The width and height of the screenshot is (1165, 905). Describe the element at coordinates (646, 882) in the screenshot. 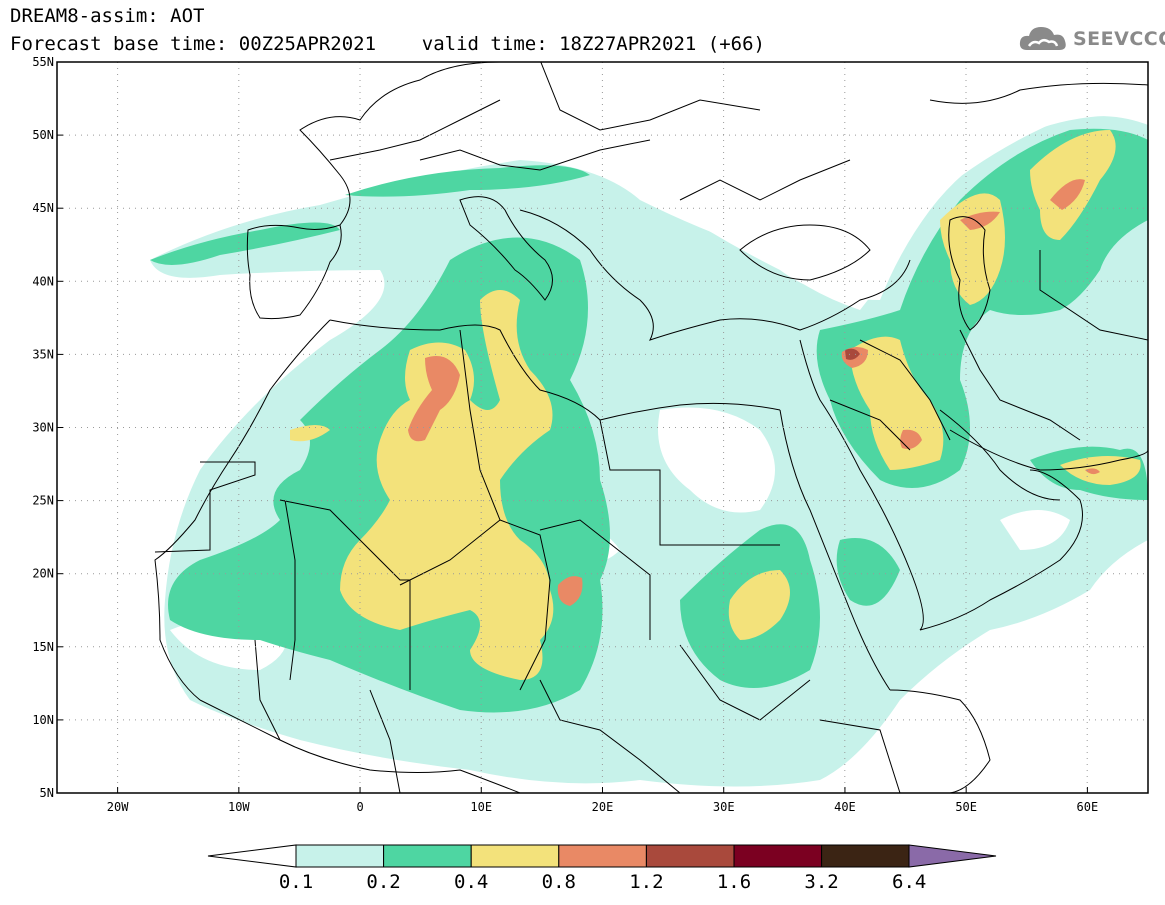

I see `colorbar-label: 1.2` at that location.